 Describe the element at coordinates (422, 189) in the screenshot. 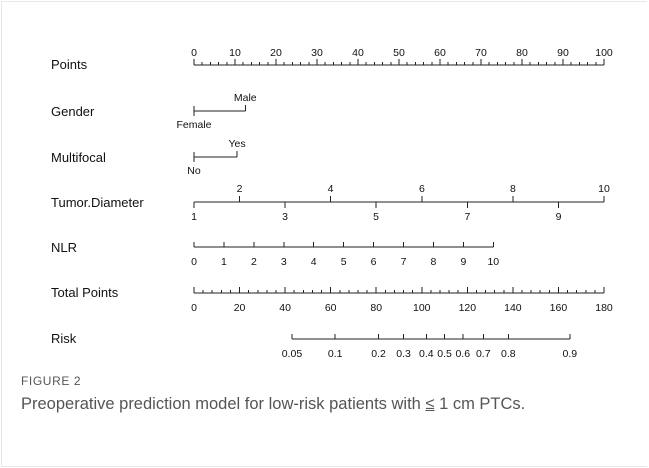

I see `tumor-diameter-tick-label: 6` at that location.